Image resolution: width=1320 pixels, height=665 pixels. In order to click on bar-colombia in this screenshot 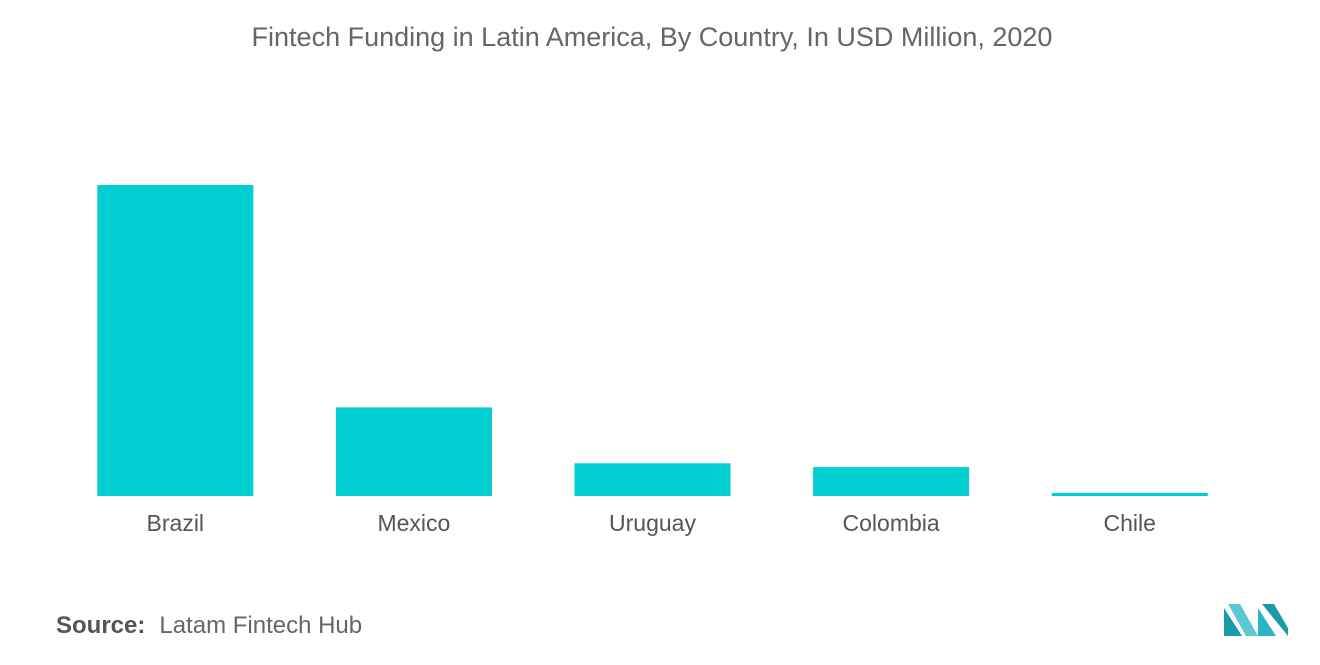, I will do `click(891, 481)`.